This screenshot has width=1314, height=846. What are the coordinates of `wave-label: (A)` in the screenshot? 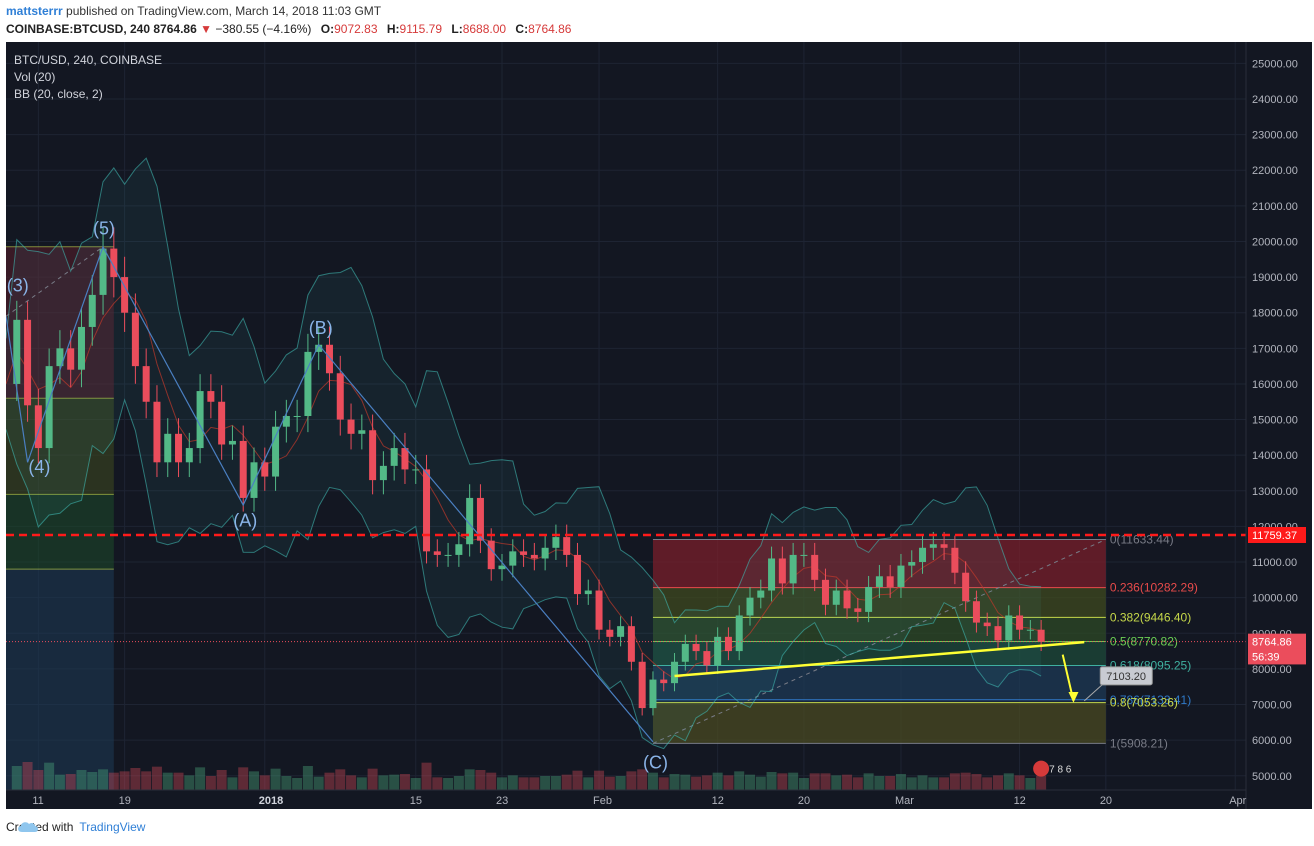 It's located at (245, 520).